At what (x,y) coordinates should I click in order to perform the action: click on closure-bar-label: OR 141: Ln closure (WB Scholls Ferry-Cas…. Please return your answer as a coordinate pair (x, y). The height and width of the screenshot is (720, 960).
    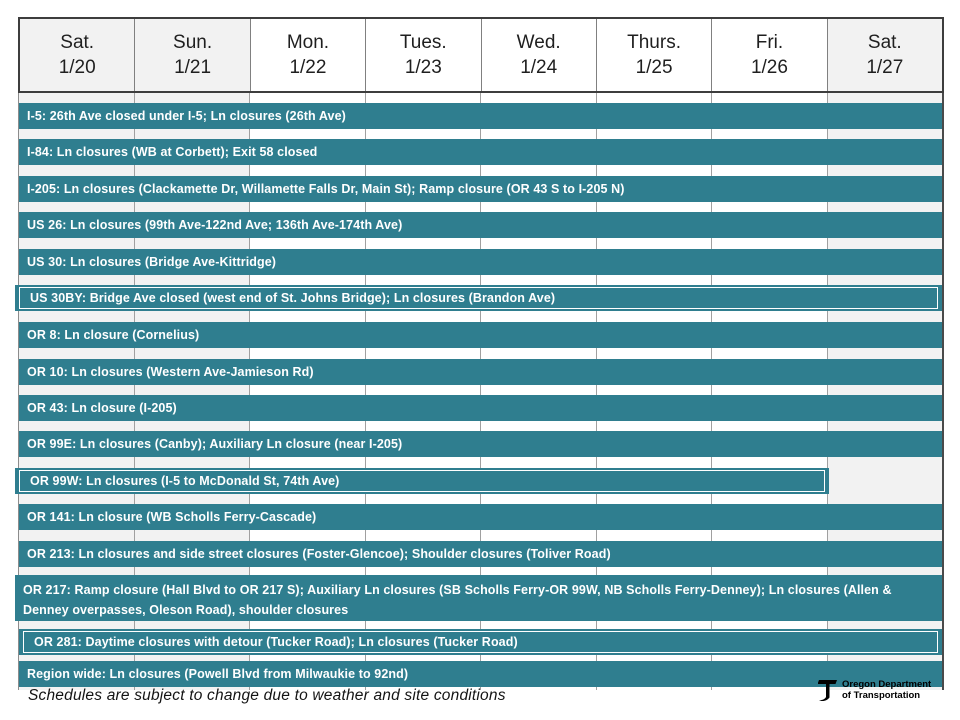
    Looking at the image, I should click on (172, 517).